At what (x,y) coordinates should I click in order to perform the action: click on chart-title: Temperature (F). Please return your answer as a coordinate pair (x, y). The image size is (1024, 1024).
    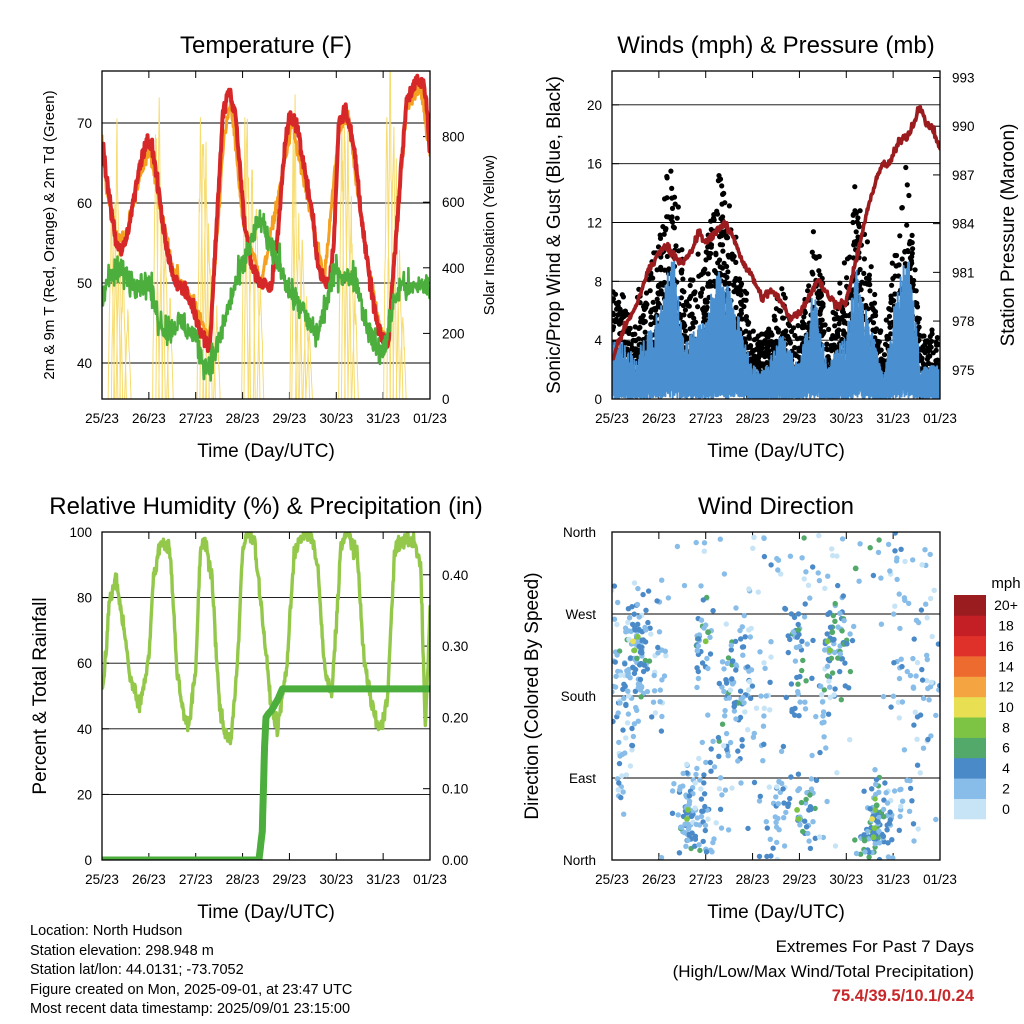
    Looking at the image, I should click on (266, 45).